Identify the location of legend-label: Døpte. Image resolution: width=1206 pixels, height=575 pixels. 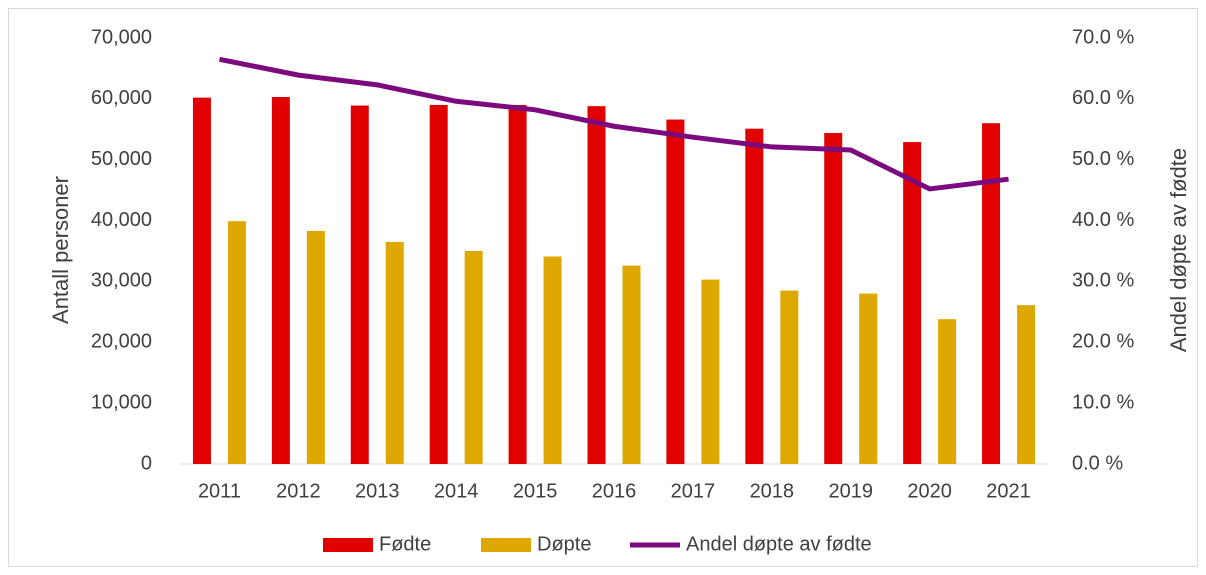
(564, 544).